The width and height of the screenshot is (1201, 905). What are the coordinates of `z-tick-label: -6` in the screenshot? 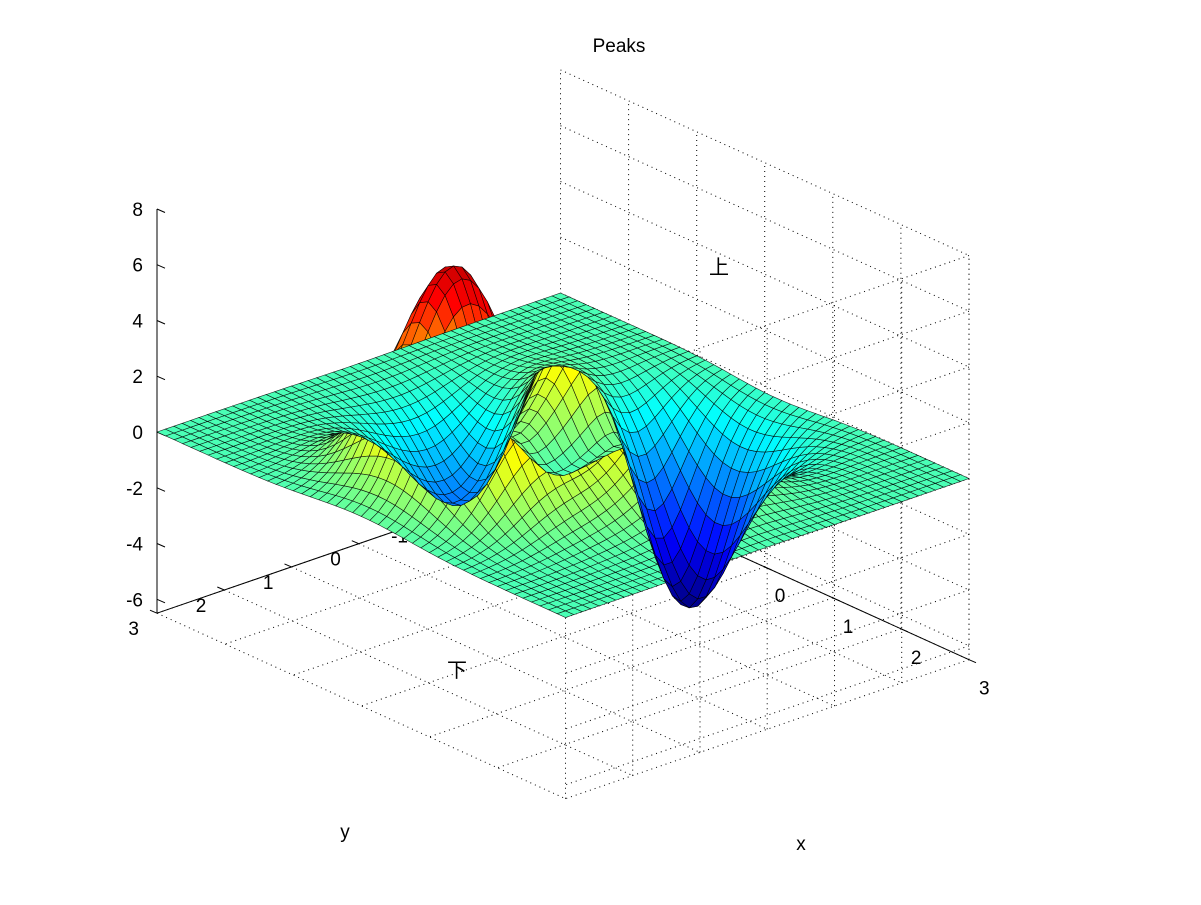 It's located at (134, 600).